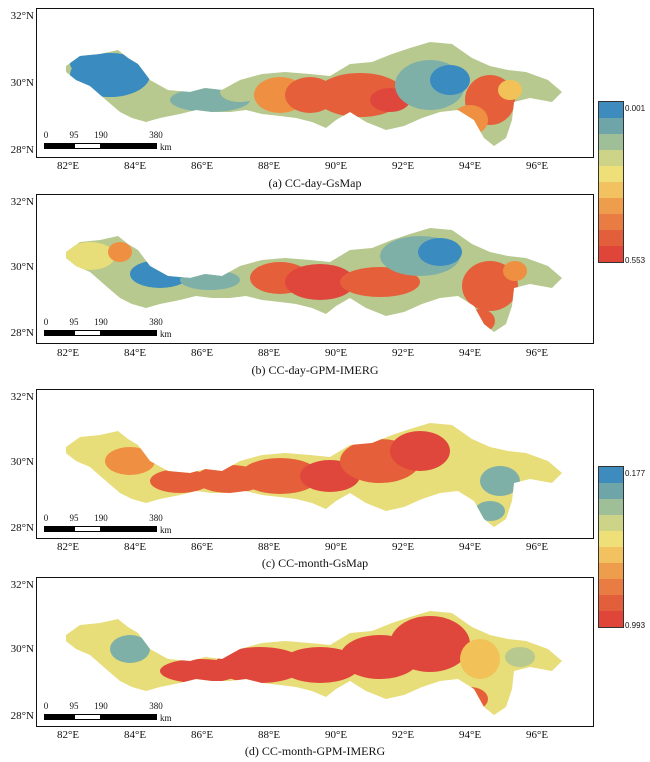 The image size is (650, 762). I want to click on scalebar-a: 0 95 190 380 km, so click(124, 141).